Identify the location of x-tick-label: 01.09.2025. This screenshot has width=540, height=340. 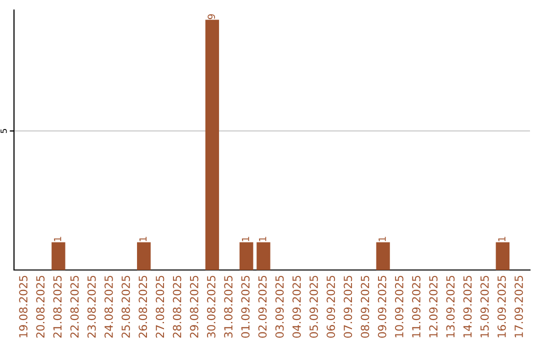
(245, 307).